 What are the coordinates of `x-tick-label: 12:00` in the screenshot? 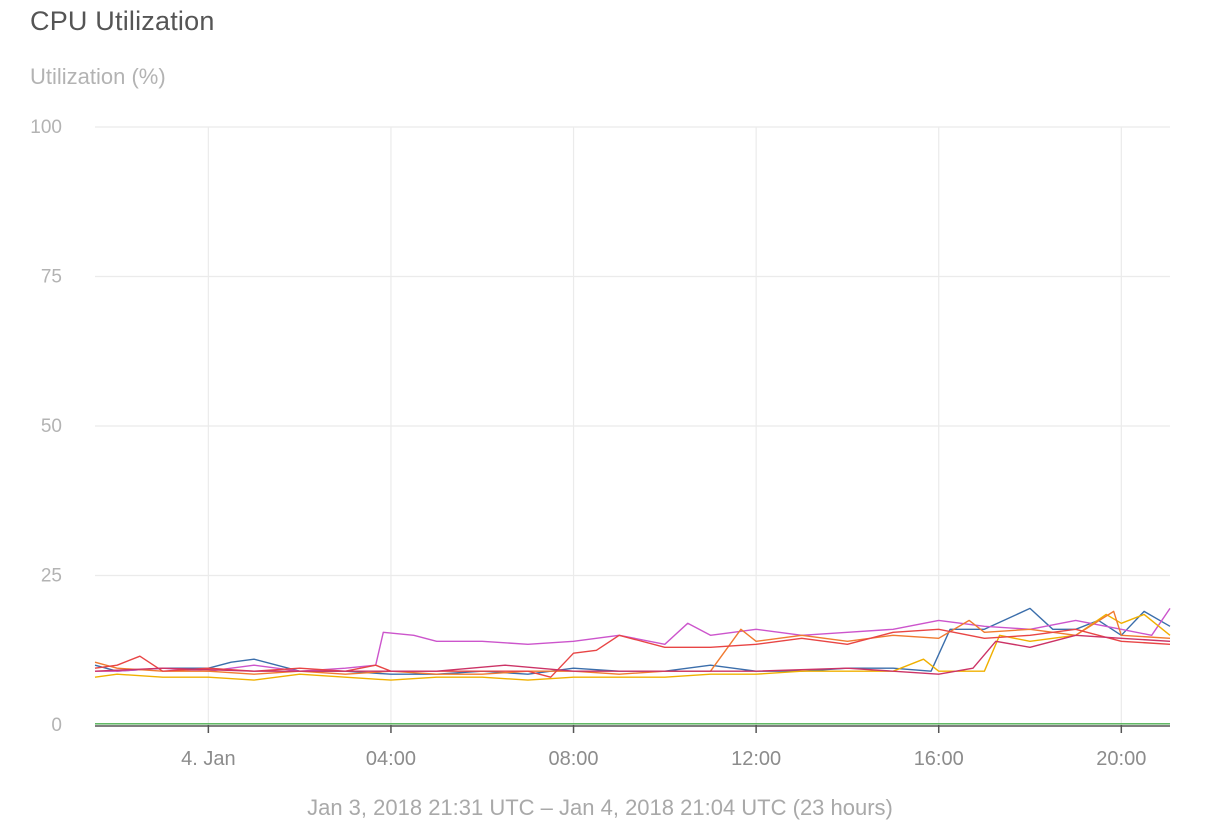 It's located at (756, 759).